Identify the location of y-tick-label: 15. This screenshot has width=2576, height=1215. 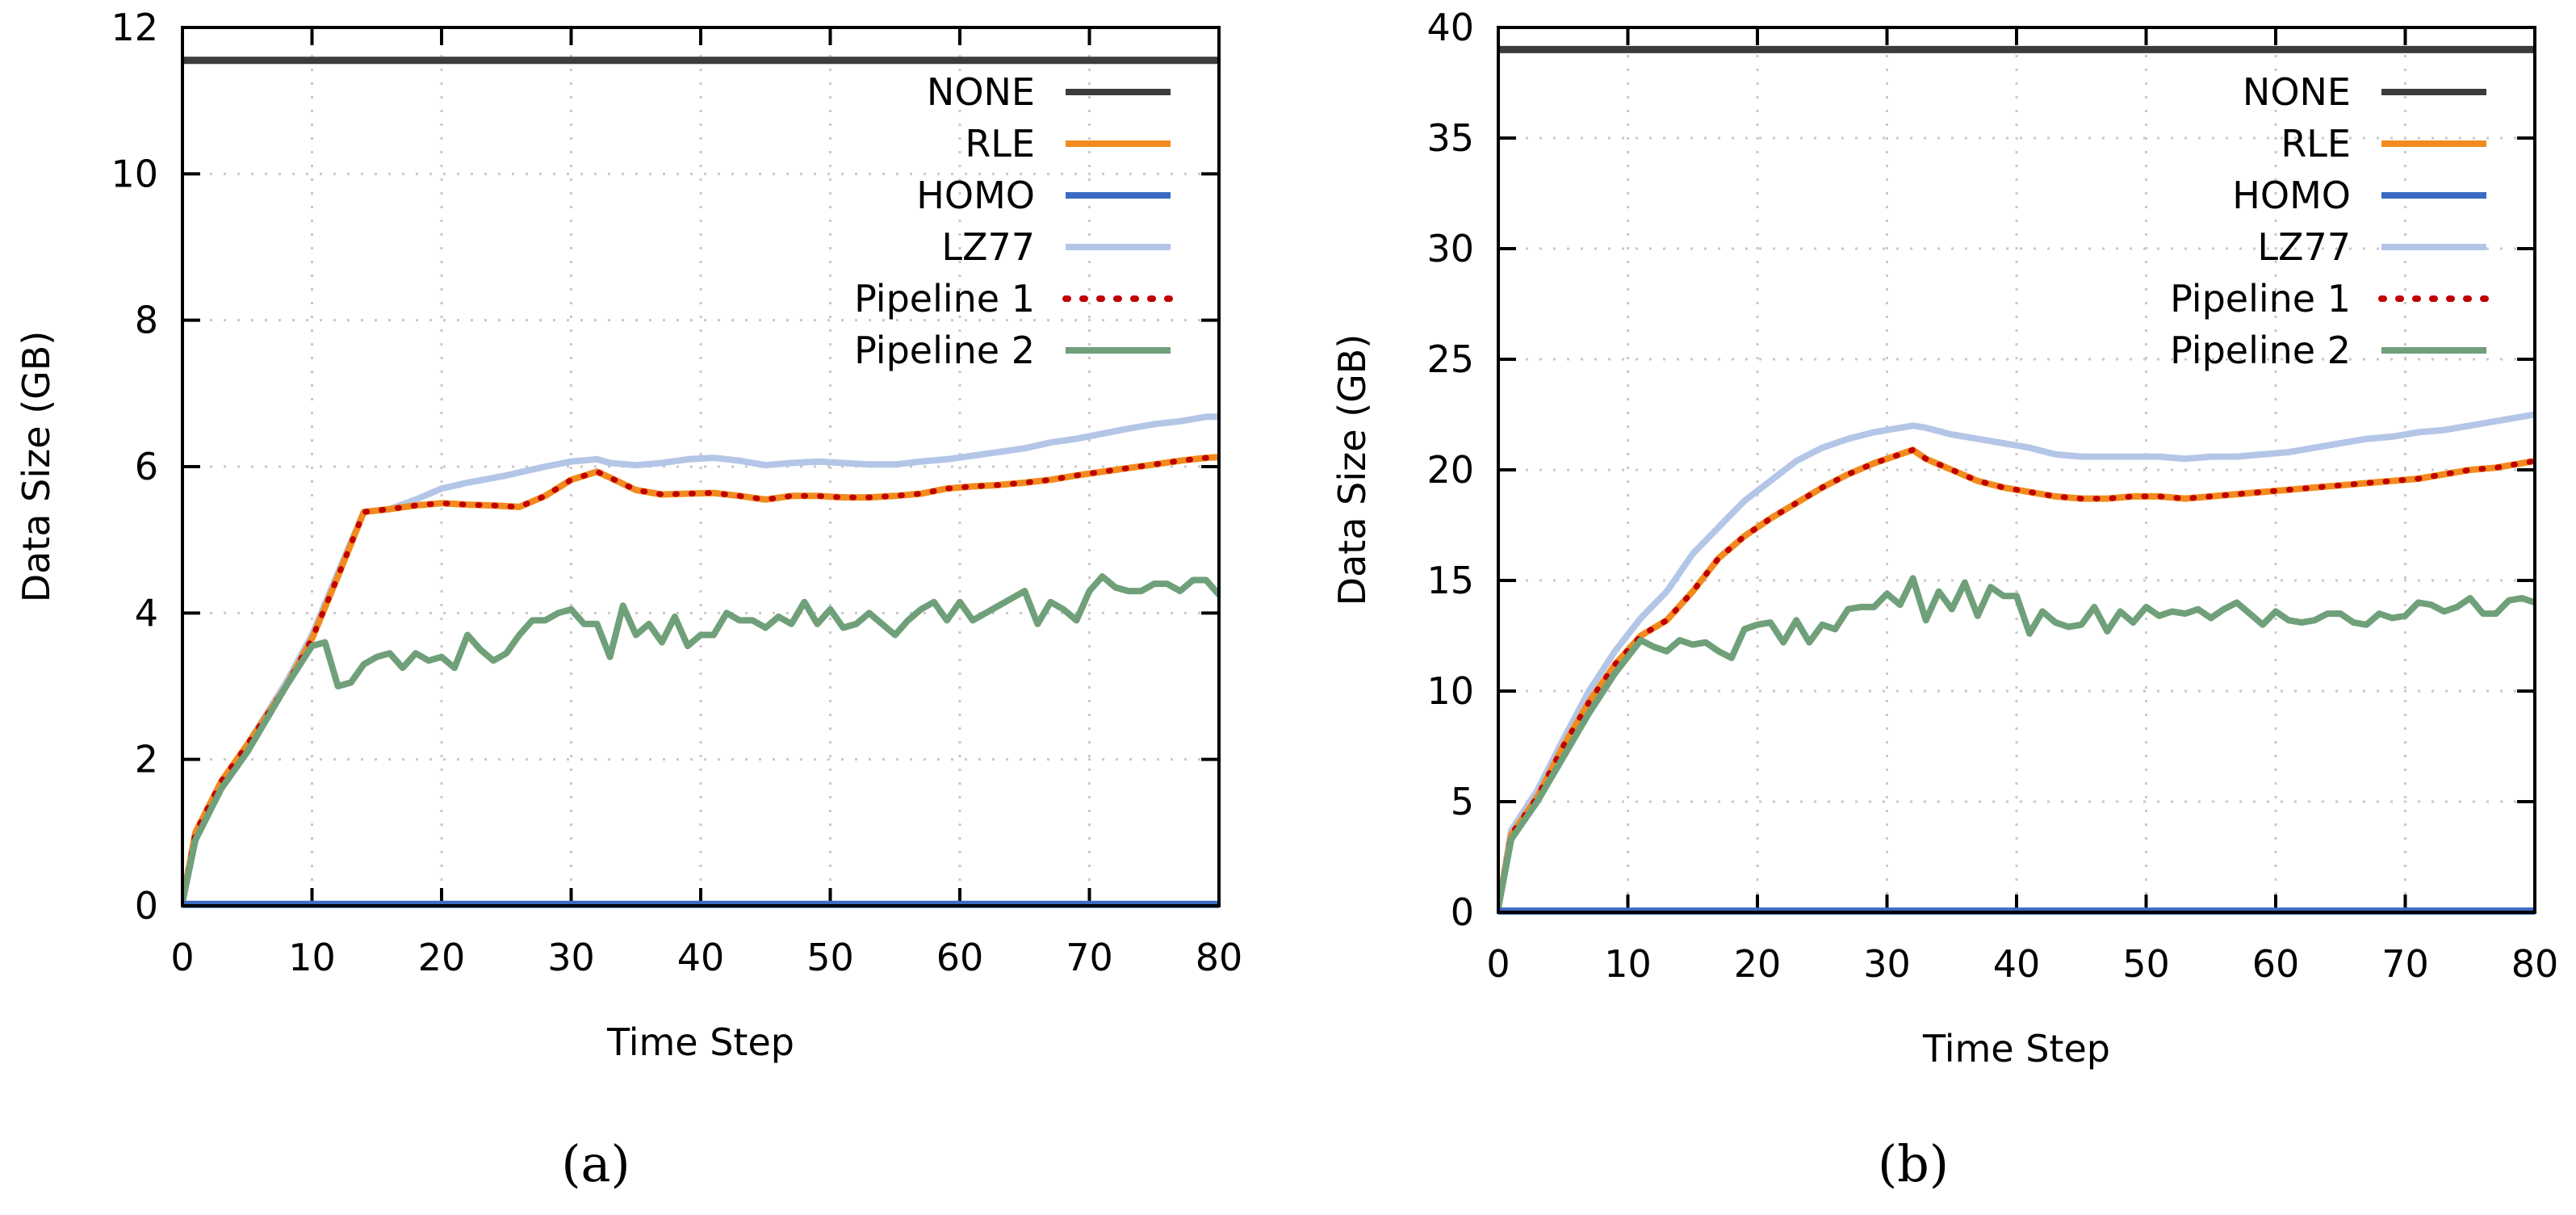
(1450, 580).